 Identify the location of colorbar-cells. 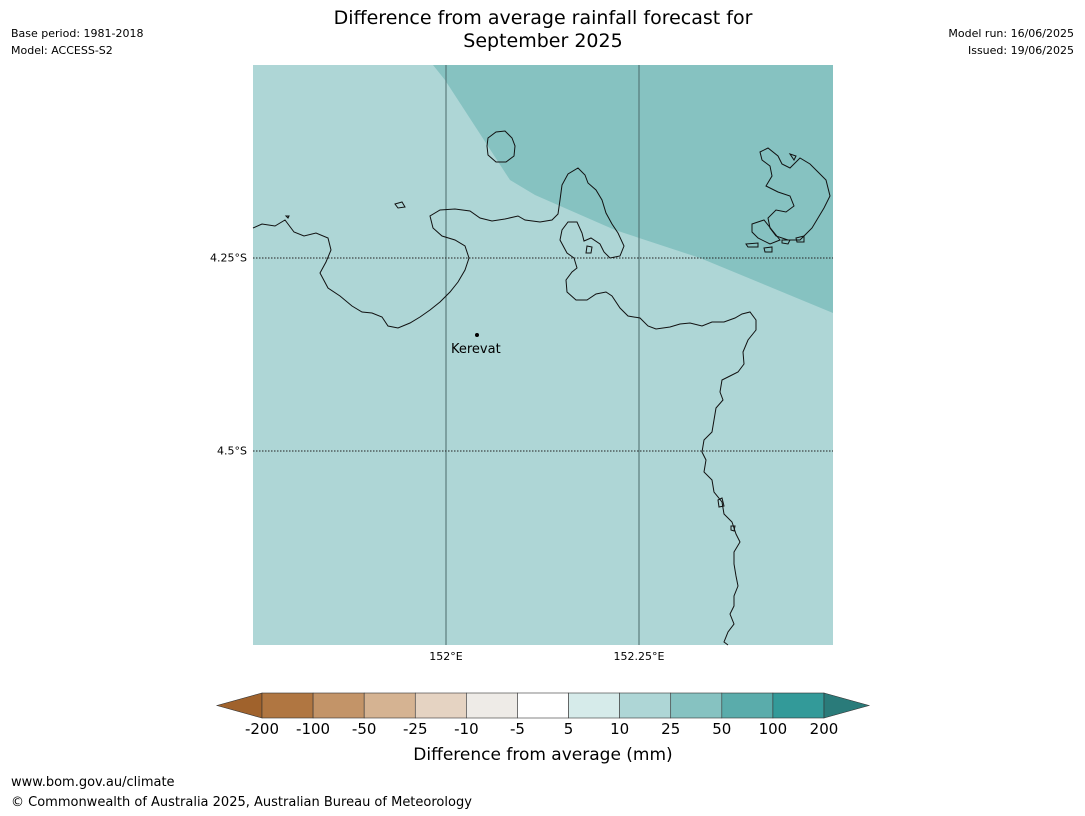
(543, 705).